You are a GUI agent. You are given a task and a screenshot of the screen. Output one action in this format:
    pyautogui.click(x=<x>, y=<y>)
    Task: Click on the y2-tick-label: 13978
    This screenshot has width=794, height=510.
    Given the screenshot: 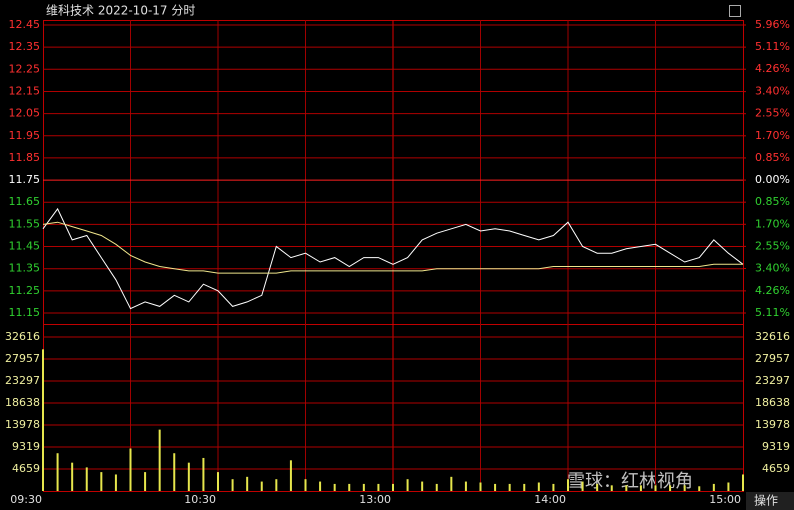 What is the action you would take?
    pyautogui.click(x=772, y=424)
    